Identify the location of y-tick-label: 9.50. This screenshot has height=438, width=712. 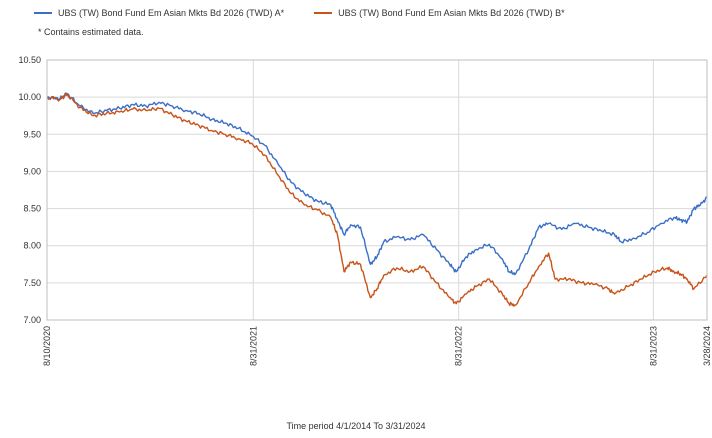
(32, 134).